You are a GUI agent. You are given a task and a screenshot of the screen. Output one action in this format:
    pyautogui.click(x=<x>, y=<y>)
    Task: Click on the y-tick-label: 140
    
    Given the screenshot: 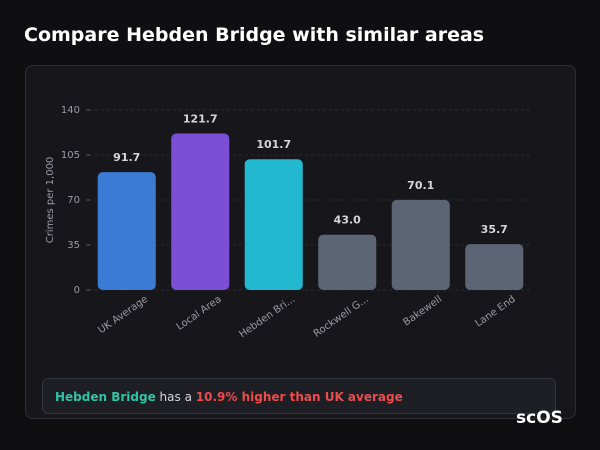 What is the action you would take?
    pyautogui.click(x=70, y=110)
    